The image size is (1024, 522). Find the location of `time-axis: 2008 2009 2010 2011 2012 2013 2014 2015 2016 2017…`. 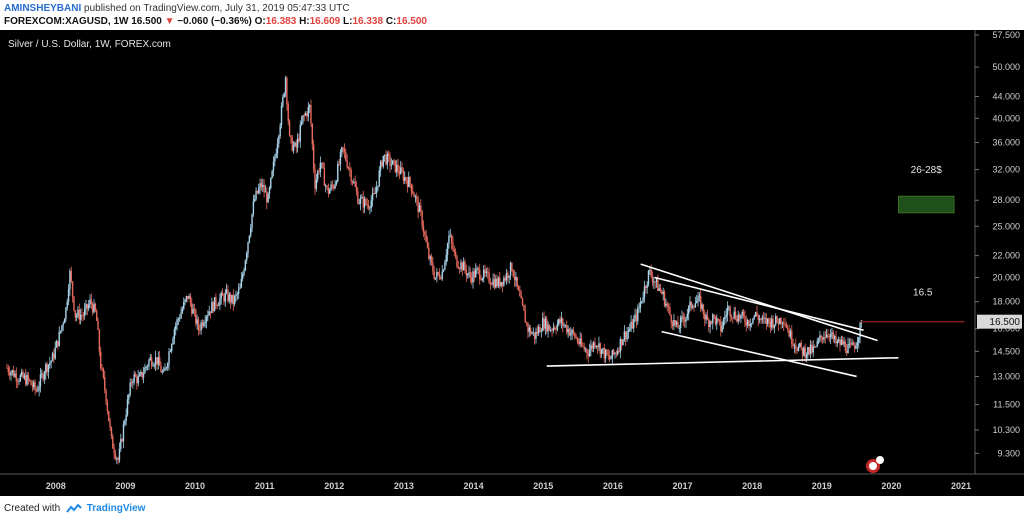

time-axis: 2008 2009 2010 2011 2012 2013 2014 2015 2016 2017… is located at coordinates (508, 486).